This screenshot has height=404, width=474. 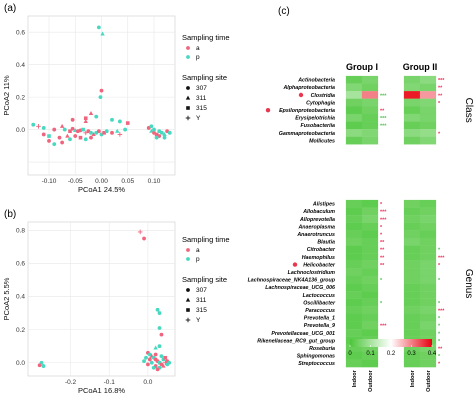 I want to click on section-label: Genus, so click(x=468, y=283).